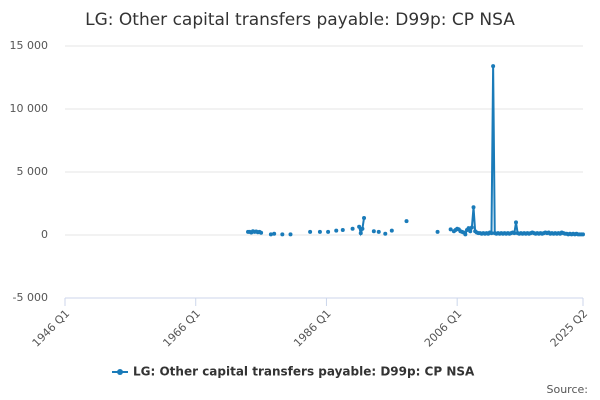  What do you see at coordinates (181, 328) in the screenshot?
I see `x-tick-label: 1966 Q1` at bounding box center [181, 328].